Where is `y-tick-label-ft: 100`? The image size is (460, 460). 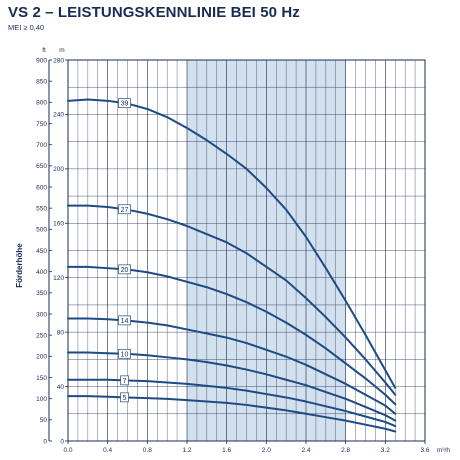
y-tick-label-ft: 100 is located at coordinates (41, 399).